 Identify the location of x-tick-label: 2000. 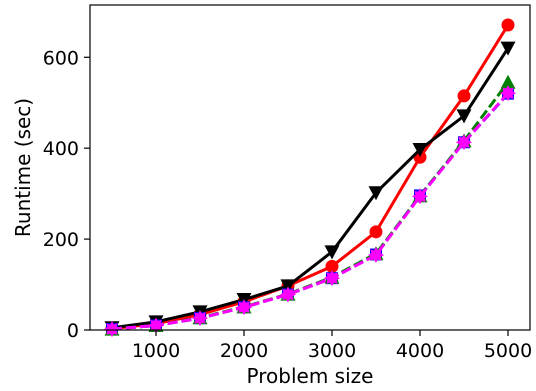
(244, 351).